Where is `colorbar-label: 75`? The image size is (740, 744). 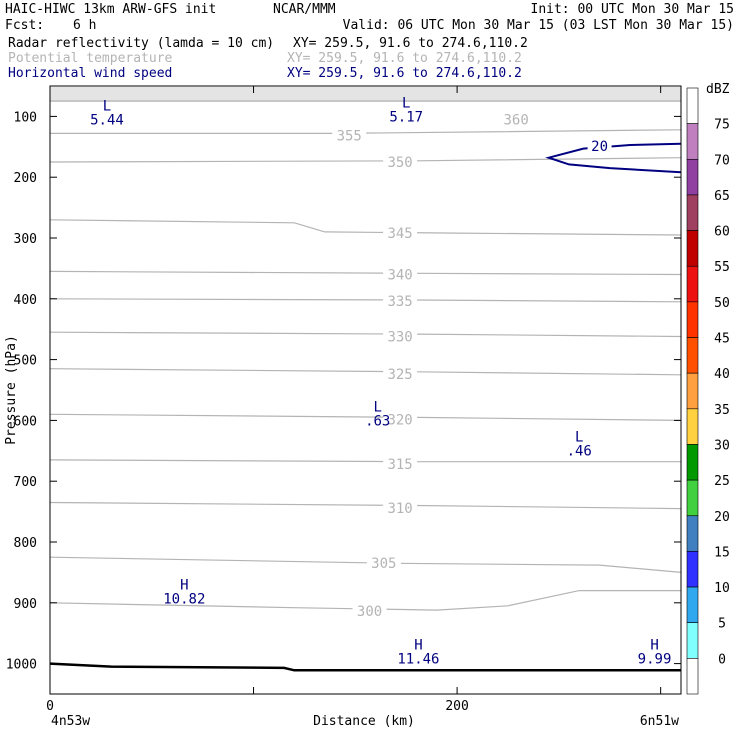
colorbar-label: 75 is located at coordinates (722, 125).